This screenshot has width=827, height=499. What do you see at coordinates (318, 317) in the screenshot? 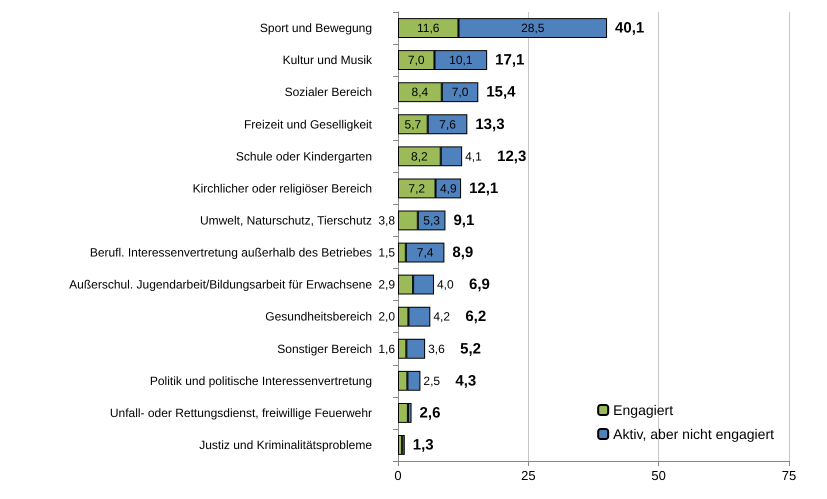
I see `y-tick-label: Gesundheitsbereich` at bounding box center [318, 317].